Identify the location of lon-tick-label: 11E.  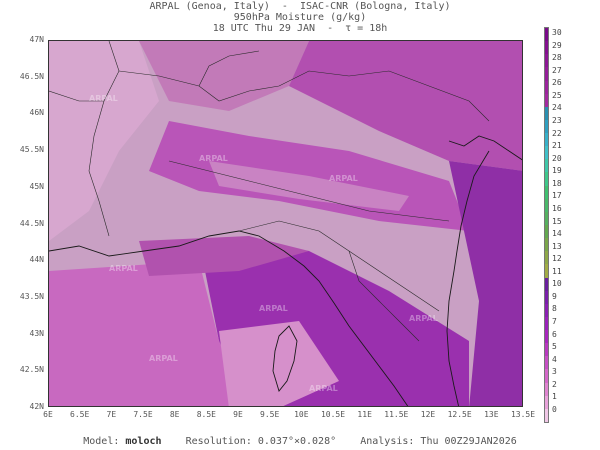
(364, 414).